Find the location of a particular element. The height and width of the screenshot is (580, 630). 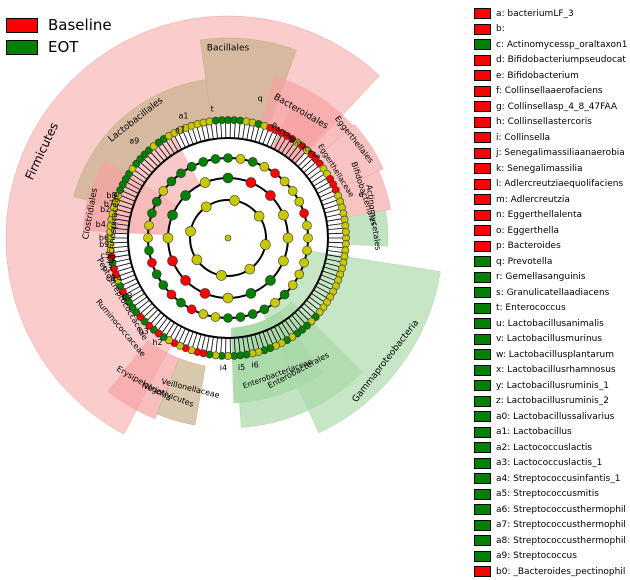

taxa-key-label: z: Lactobacillusruminis_2 is located at coordinates (552, 401).